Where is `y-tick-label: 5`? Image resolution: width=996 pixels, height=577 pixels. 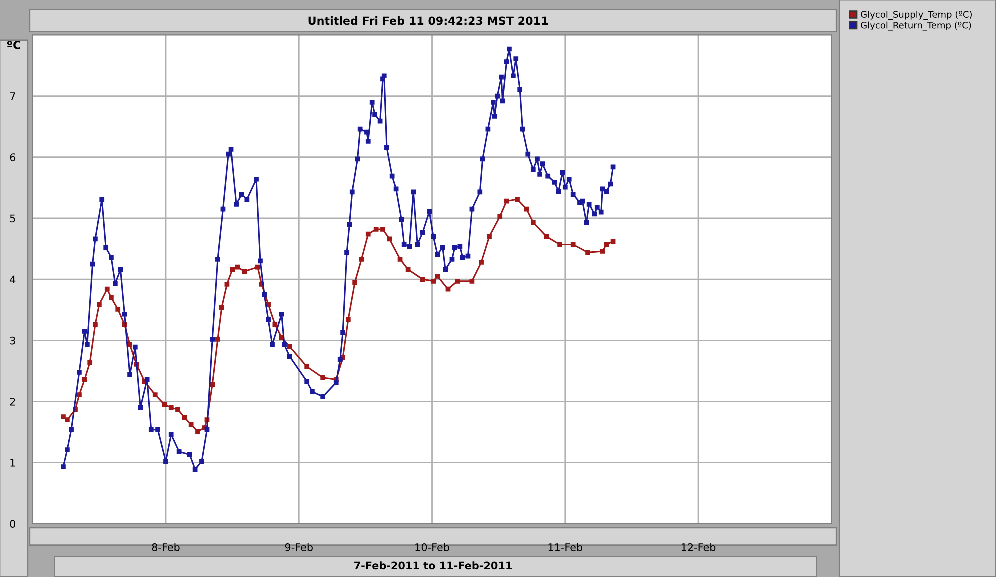 y-tick-label: 5 is located at coordinates (13, 218).